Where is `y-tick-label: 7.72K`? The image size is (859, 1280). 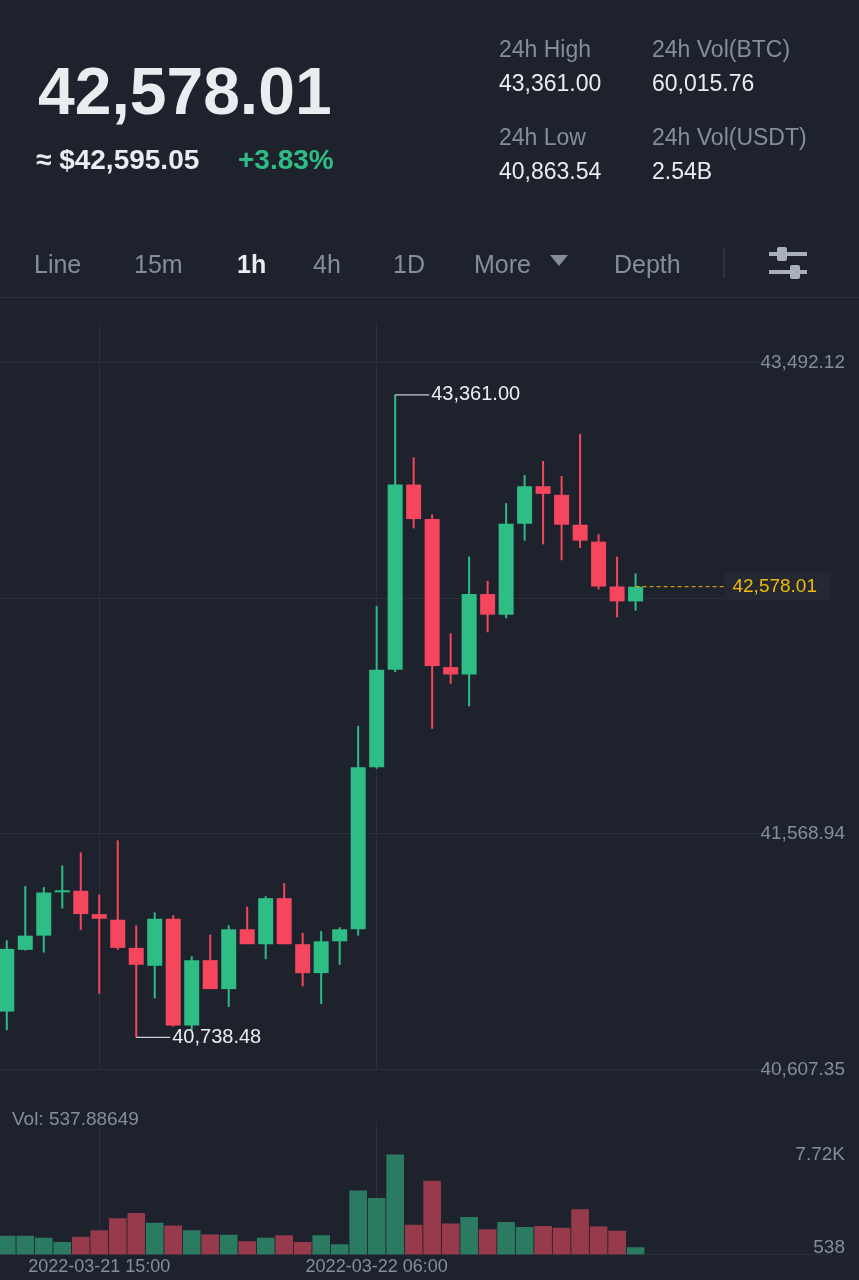 y-tick-label: 7.72K is located at coordinates (820, 1154).